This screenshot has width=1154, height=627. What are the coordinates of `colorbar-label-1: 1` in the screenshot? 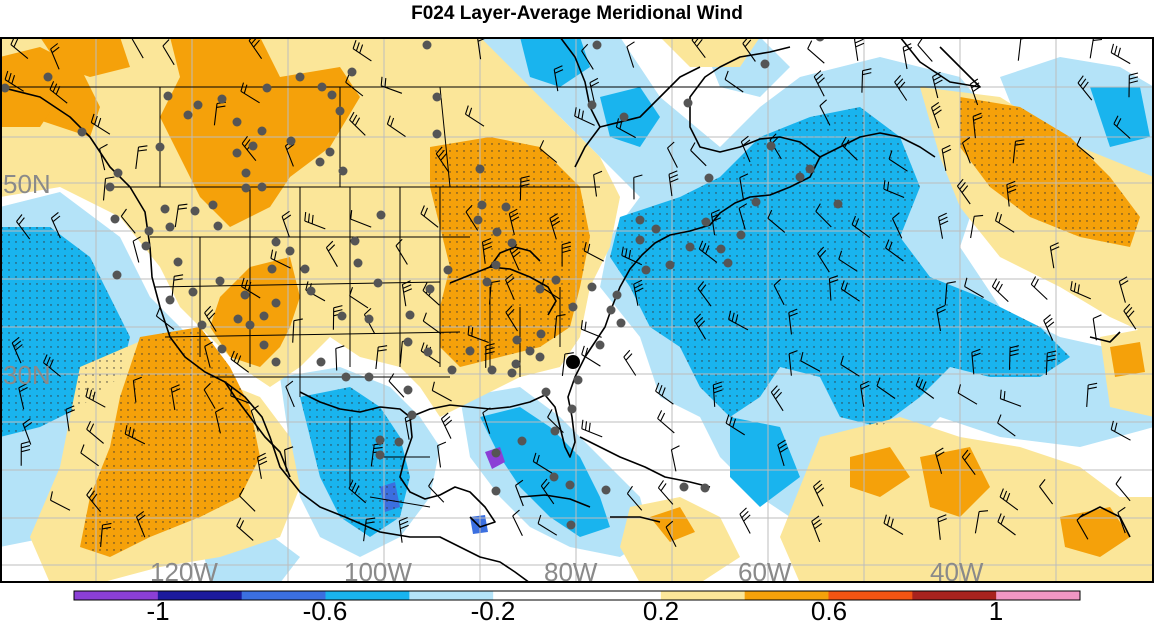 It's located at (996, 609).